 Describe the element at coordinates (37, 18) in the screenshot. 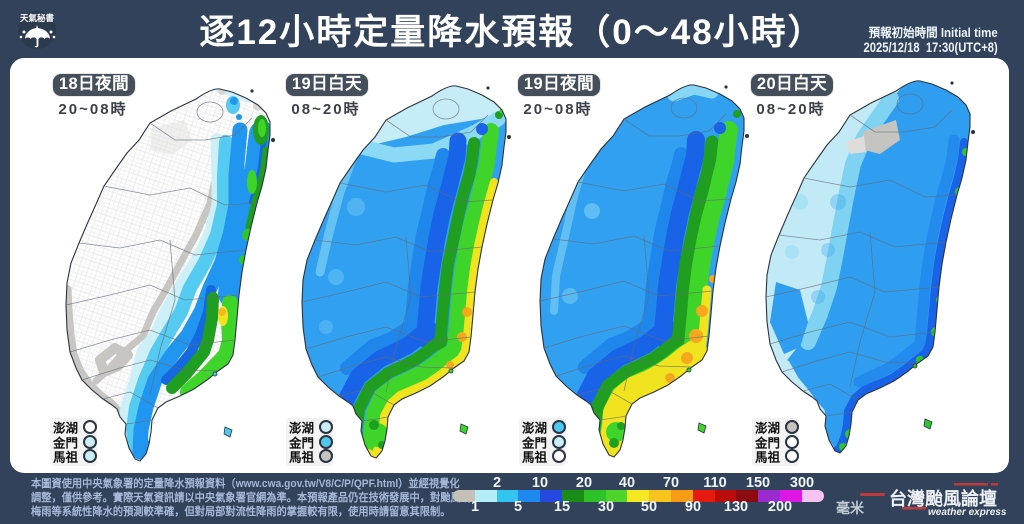

I see `svg-text: 天氣秘書` at that location.